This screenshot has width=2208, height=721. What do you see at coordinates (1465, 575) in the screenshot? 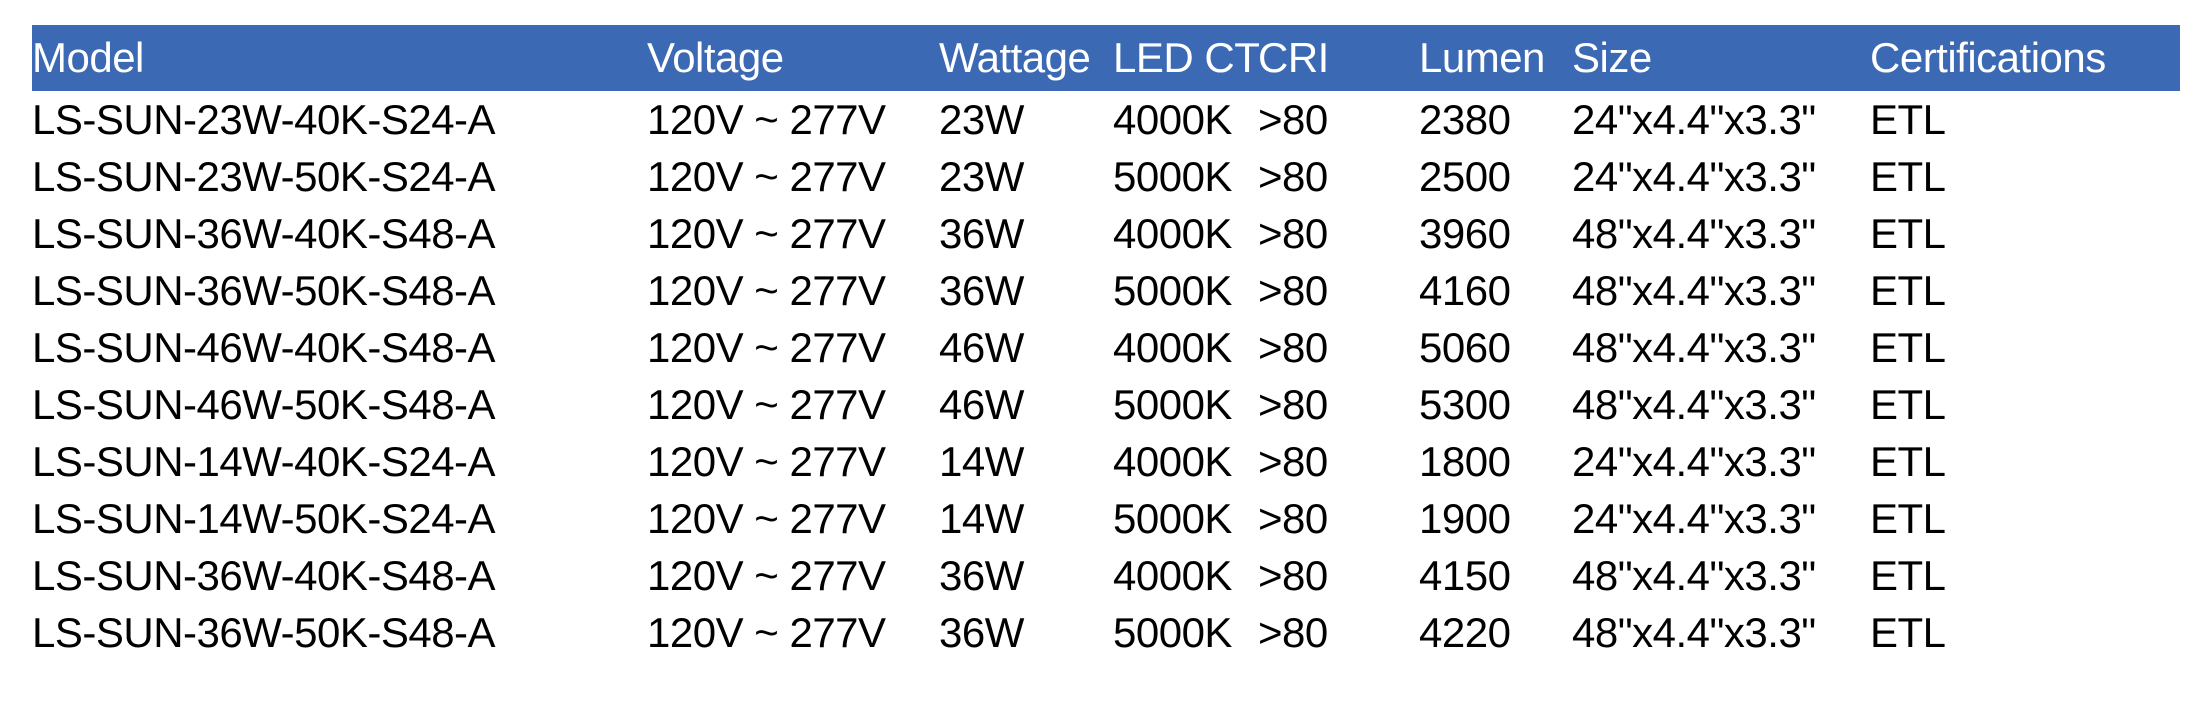
I see `cell-lumen: 4150` at bounding box center [1465, 575].